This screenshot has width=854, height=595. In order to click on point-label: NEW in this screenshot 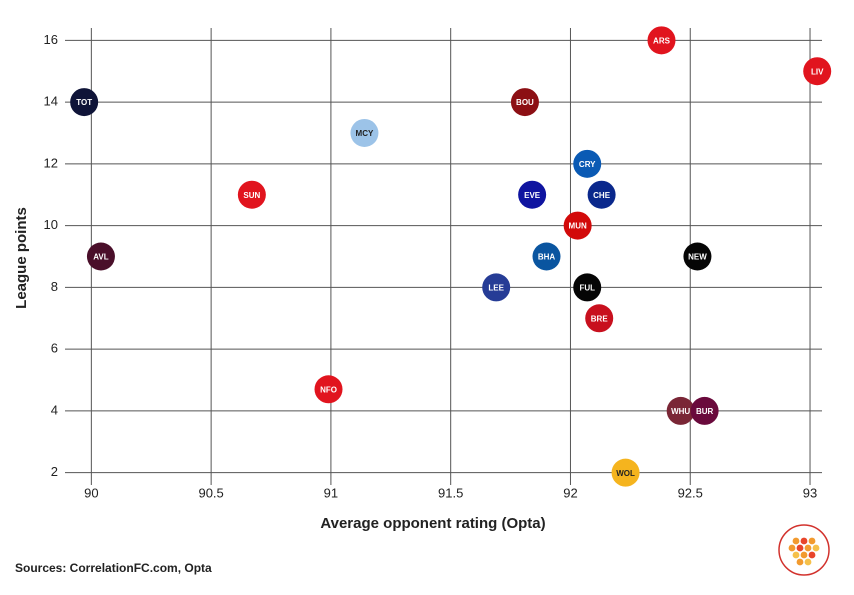, I will do `click(697, 257)`.